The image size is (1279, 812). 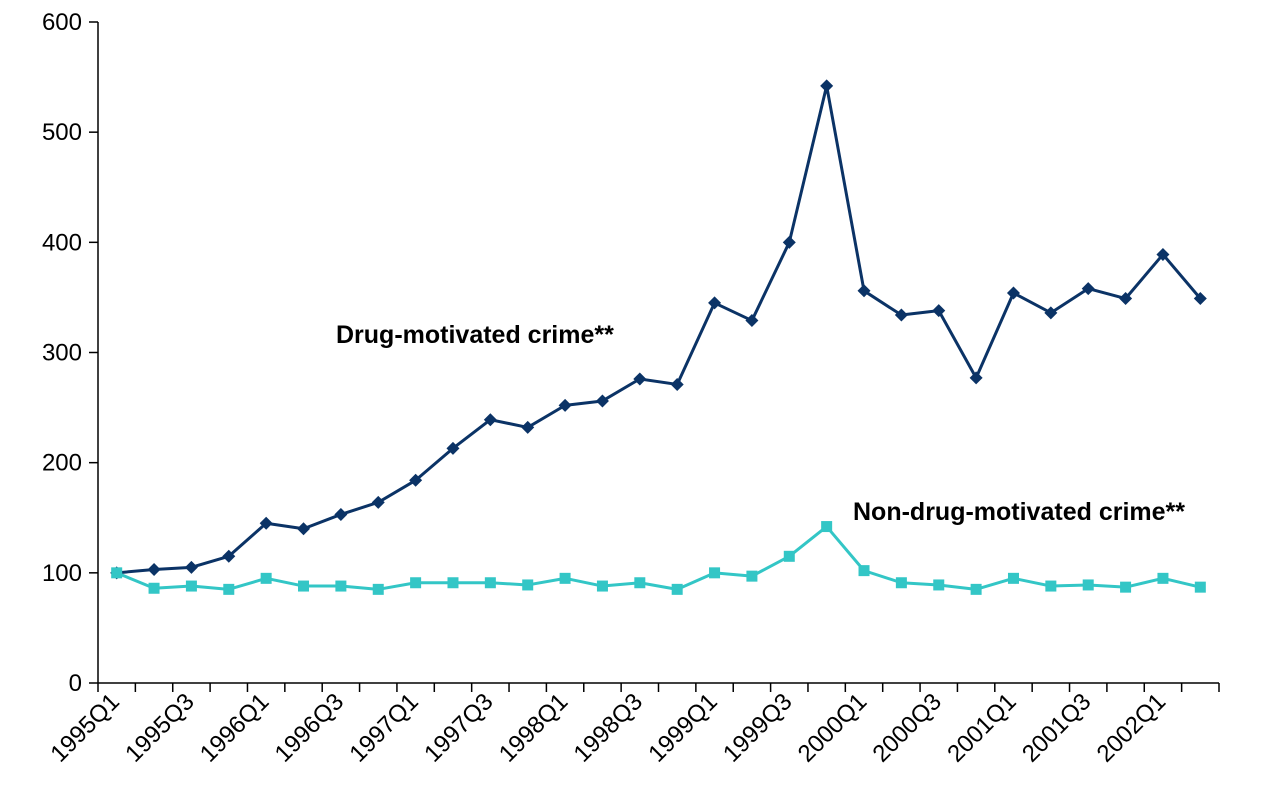 What do you see at coordinates (159, 727) in the screenshot?
I see `x-tick-label: 1995Q3` at bounding box center [159, 727].